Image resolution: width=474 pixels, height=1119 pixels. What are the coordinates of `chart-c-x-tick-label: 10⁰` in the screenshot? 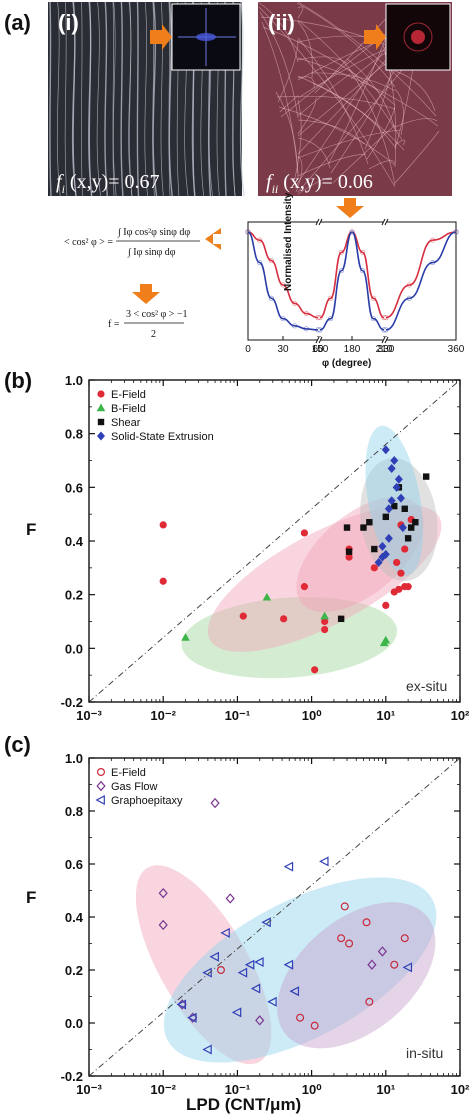 It's located at (312, 1089).